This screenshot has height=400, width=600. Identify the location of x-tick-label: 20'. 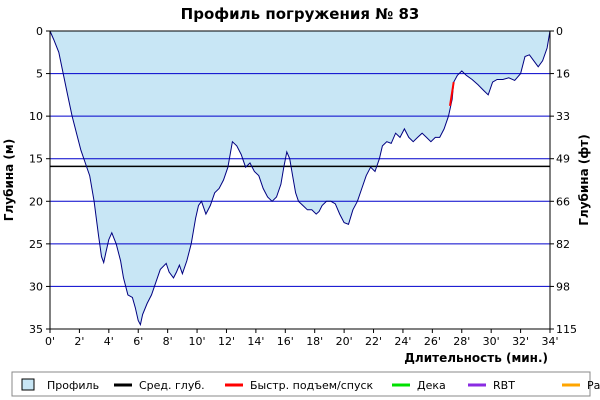
(344, 341).